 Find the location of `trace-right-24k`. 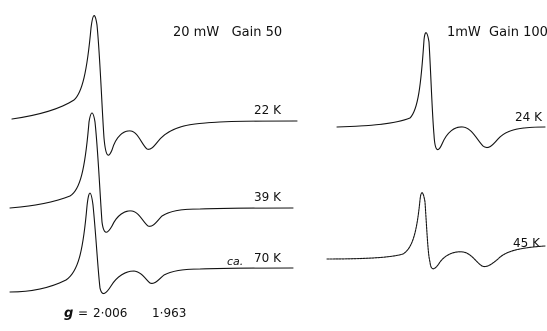

trace-right-24k is located at coordinates (441, 91).